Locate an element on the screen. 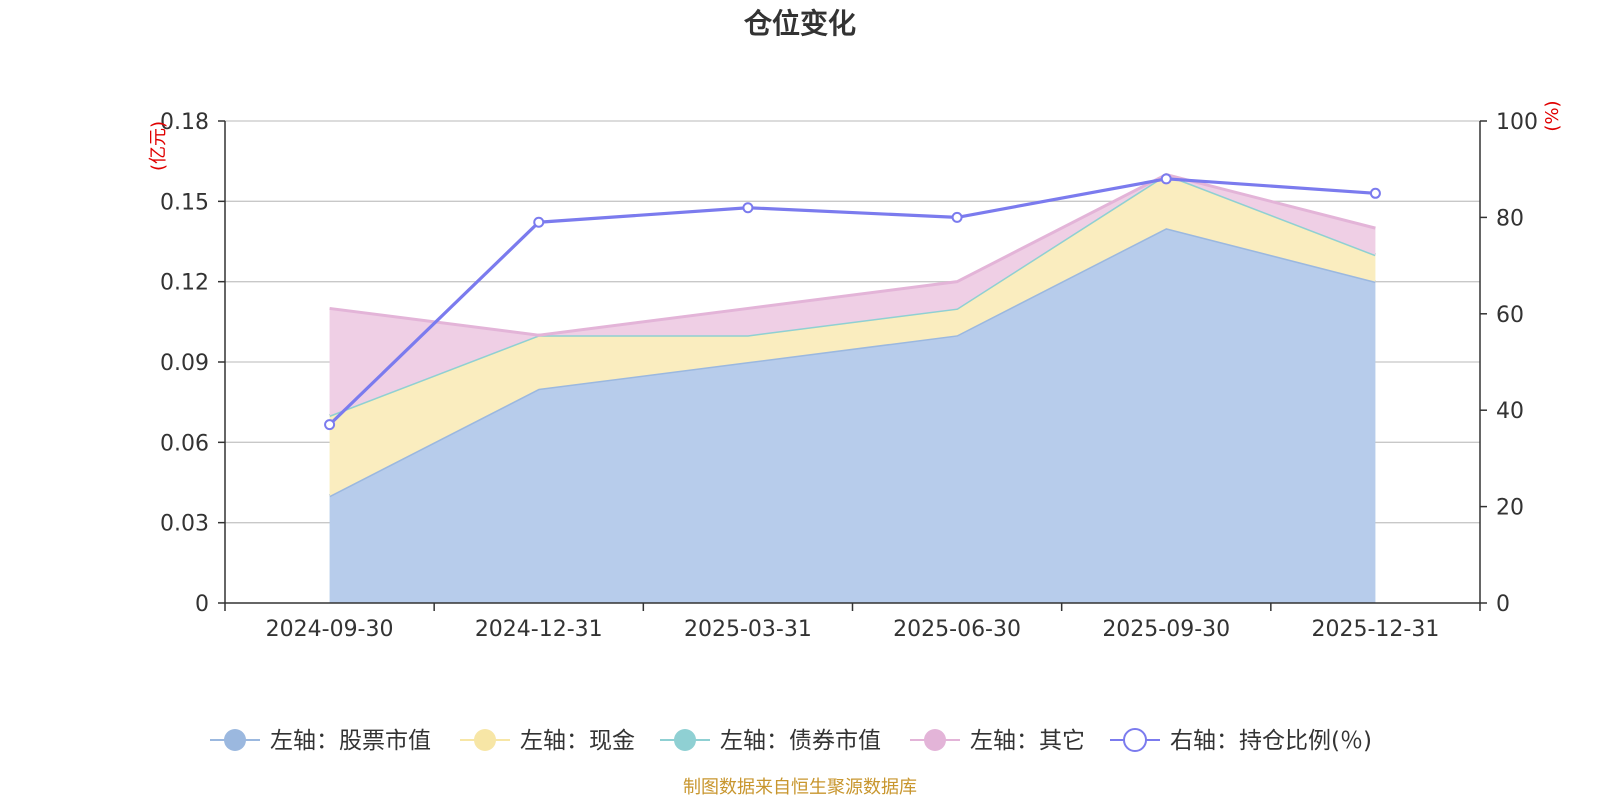  x-tick-label: 2025-09-30 is located at coordinates (1166, 629).